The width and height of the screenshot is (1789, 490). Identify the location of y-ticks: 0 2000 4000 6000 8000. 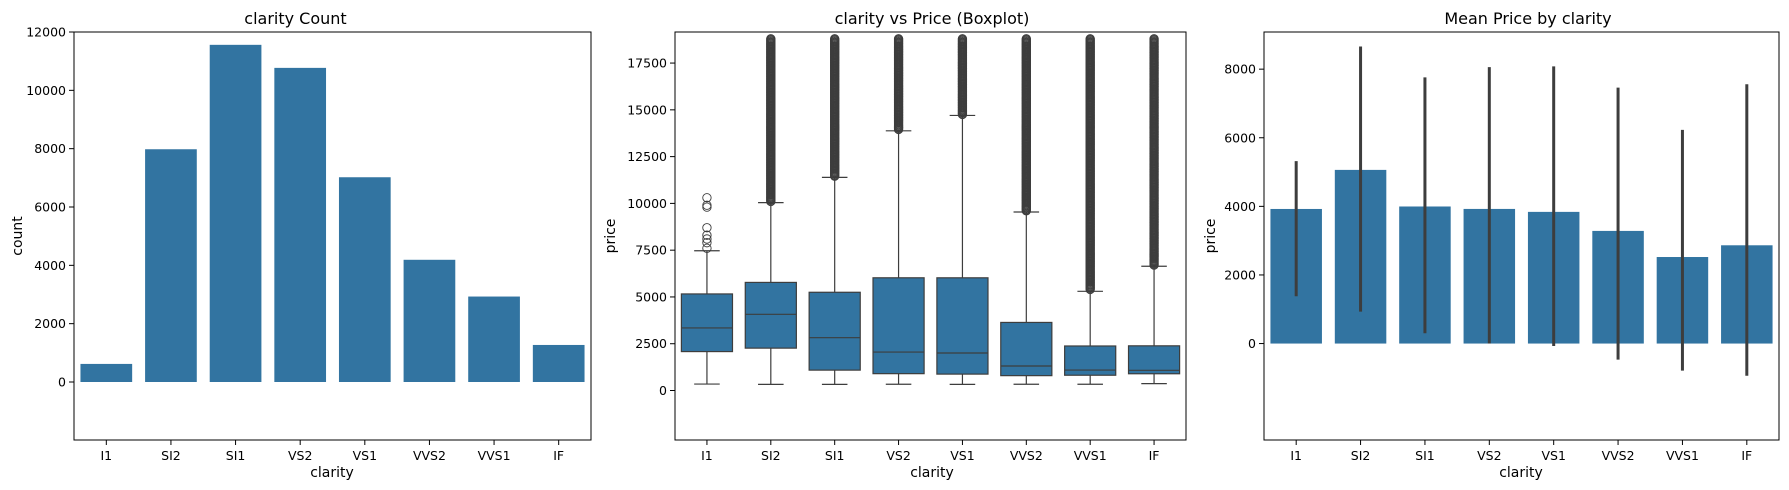
(1244, 206).